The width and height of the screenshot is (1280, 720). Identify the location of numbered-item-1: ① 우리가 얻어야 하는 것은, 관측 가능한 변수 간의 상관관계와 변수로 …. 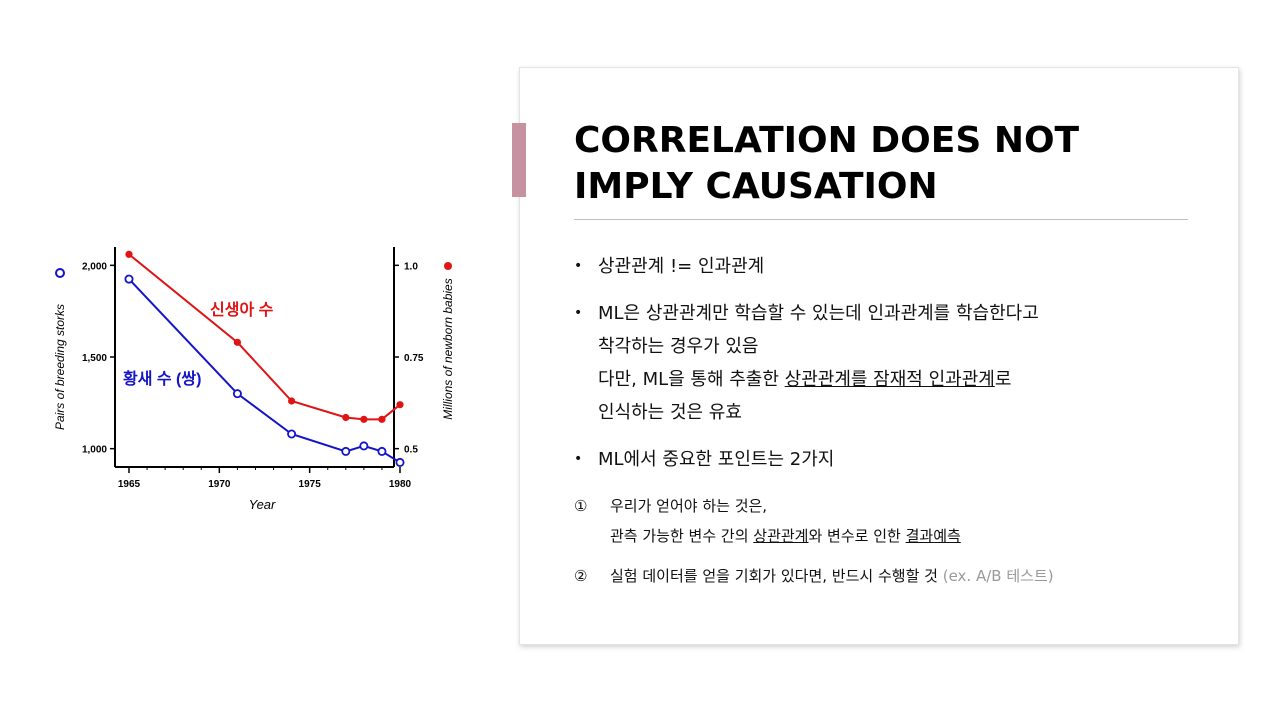
(894, 521).